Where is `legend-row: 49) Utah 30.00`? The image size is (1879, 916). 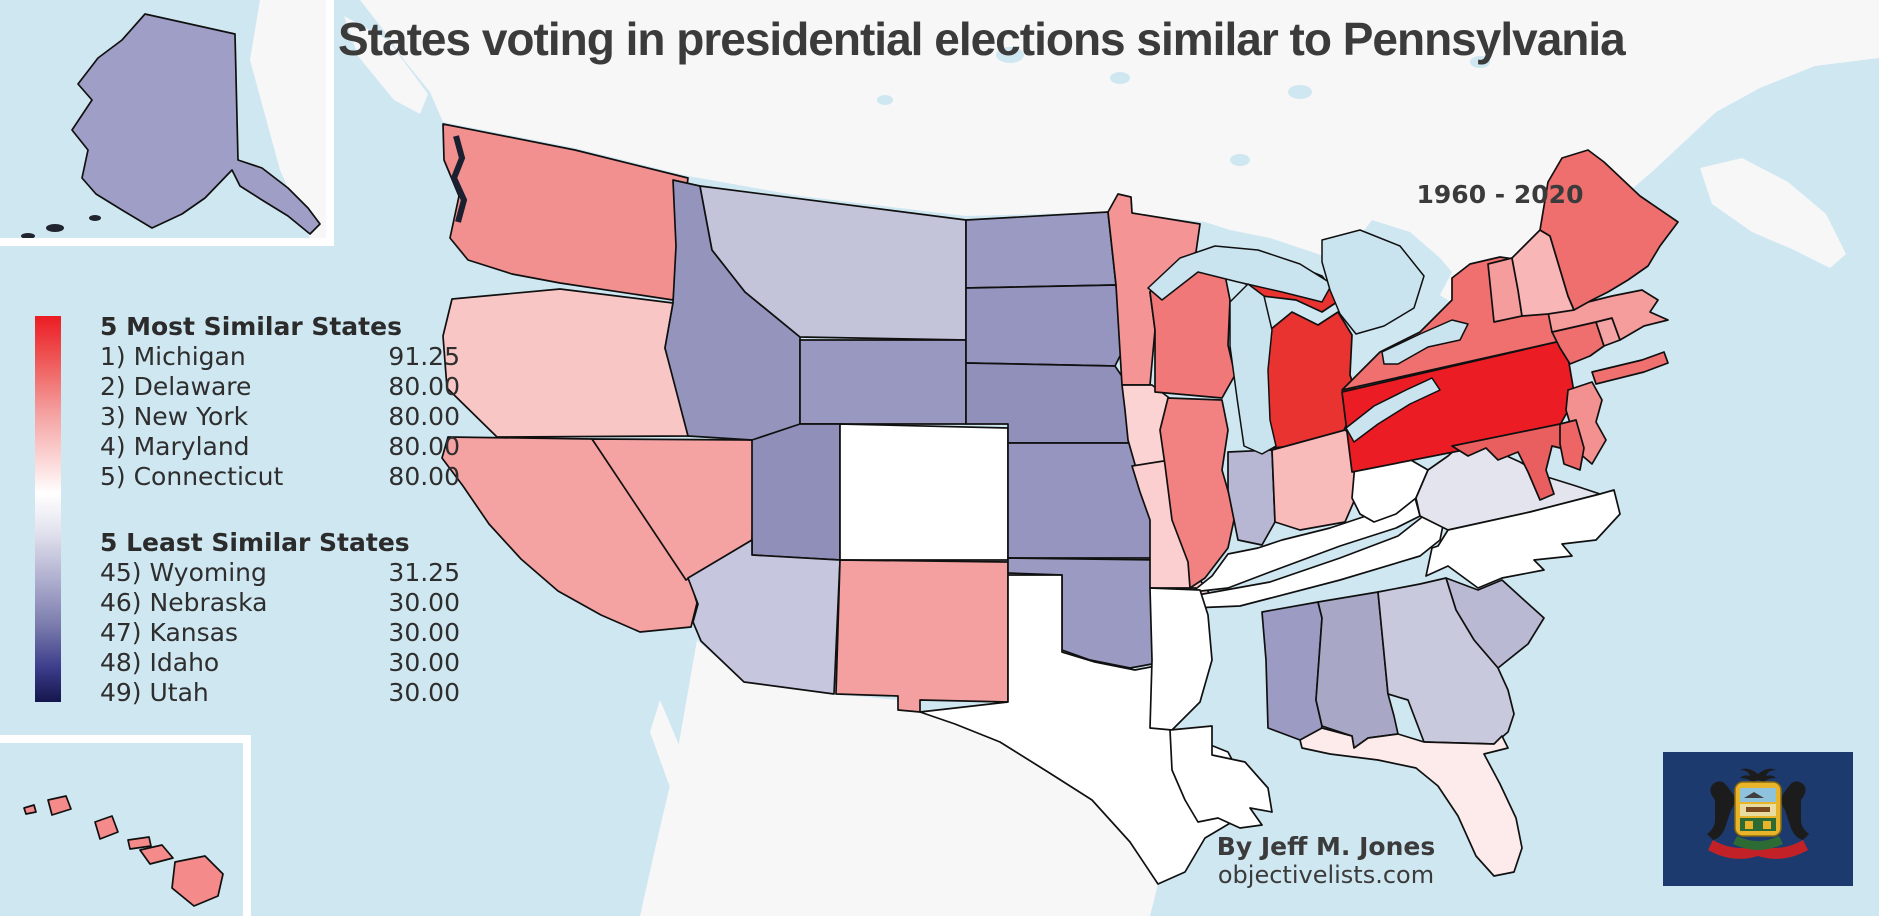
legend-row: 49) Utah 30.00 is located at coordinates (280, 693).